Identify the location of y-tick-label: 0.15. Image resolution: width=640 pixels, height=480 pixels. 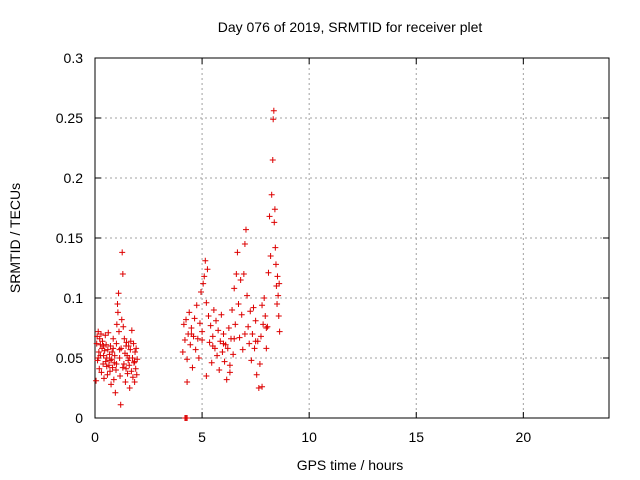
(69, 238).